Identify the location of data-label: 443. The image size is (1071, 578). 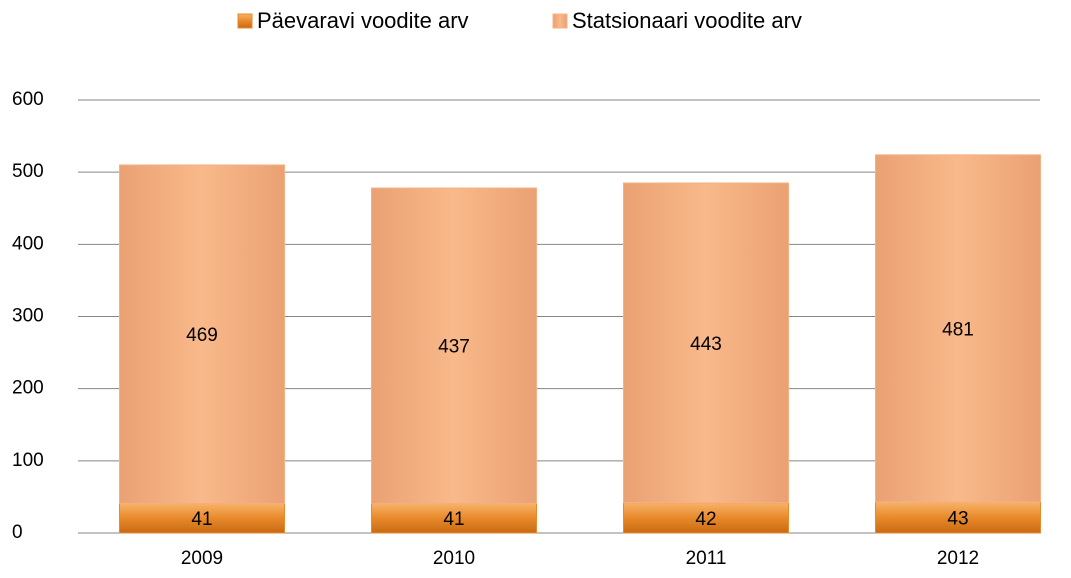
(706, 344).